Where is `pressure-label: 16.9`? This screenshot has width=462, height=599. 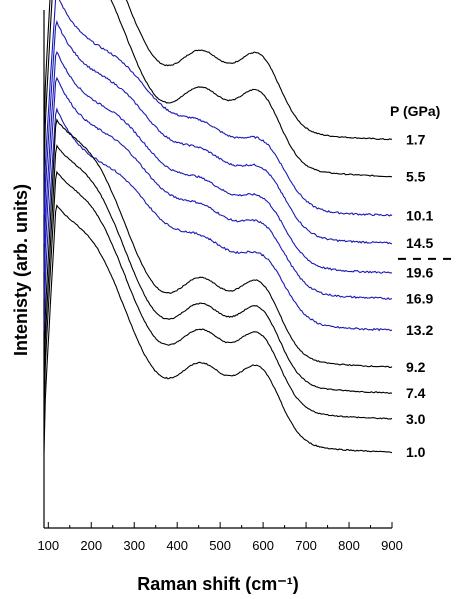 pressure-label: 16.9 is located at coordinates (419, 299).